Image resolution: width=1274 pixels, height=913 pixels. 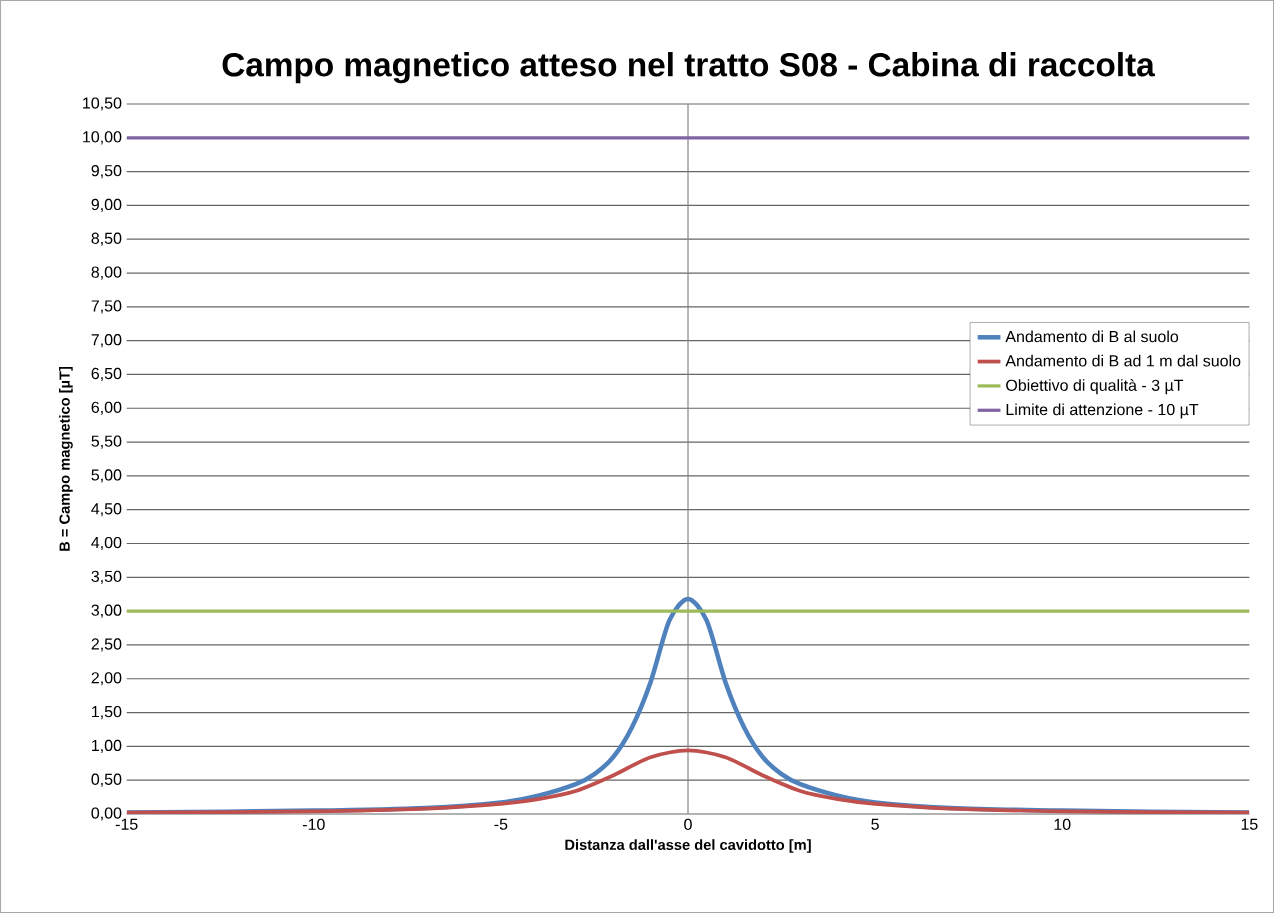 What do you see at coordinates (688, 781) in the screenshot?
I see `line-series` at bounding box center [688, 781].